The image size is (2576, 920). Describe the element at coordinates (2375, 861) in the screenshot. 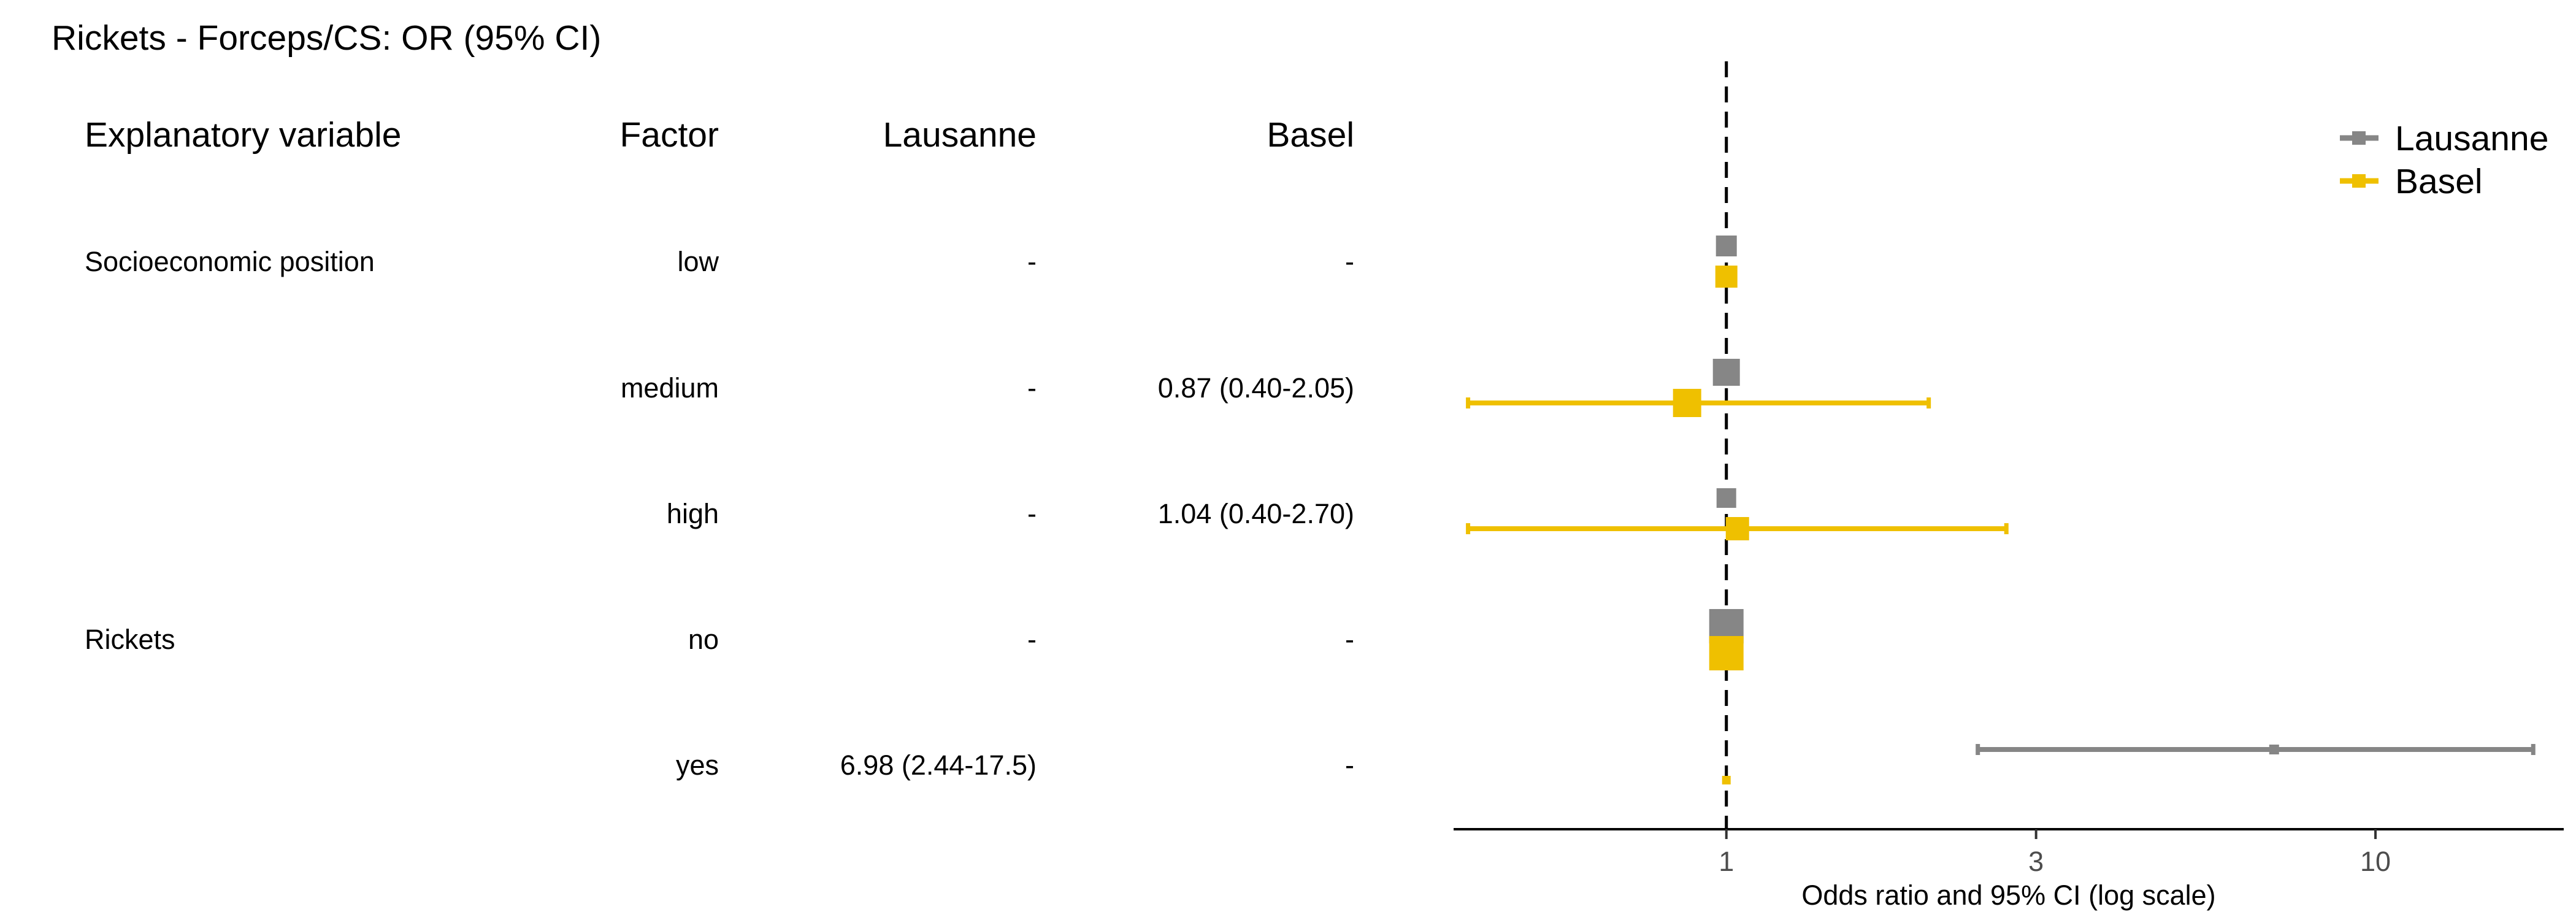

I see `x-tick-label: 10` at that location.